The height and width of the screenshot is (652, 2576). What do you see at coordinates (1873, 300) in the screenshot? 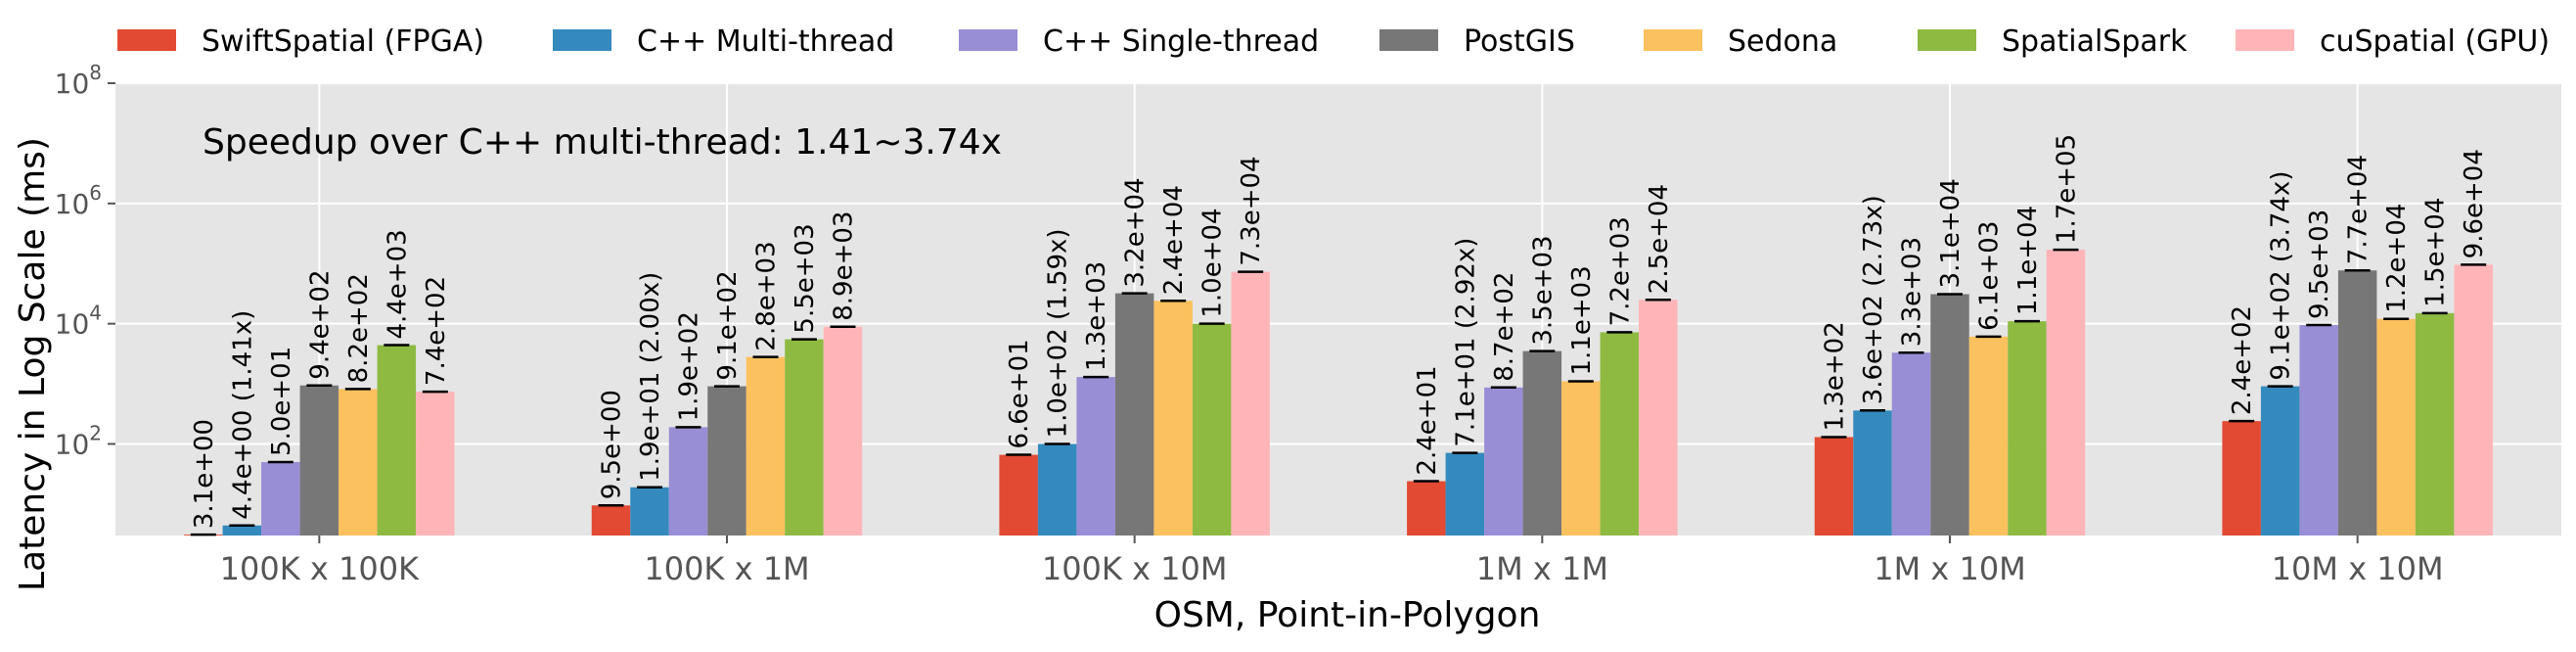
I see `data-label: 3.6e+02 (2.73x)` at bounding box center [1873, 300].